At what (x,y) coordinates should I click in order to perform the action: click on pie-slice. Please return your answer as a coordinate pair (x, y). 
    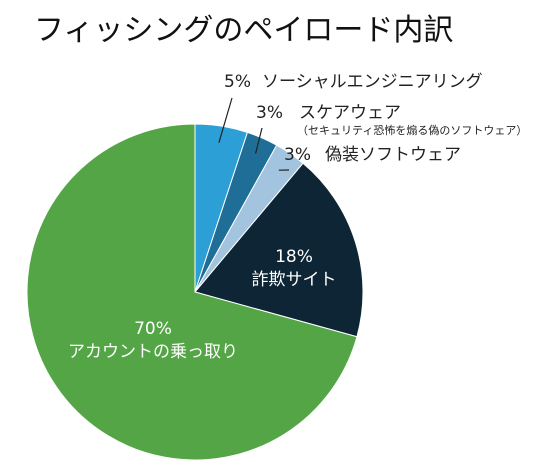
    Looking at the image, I should click on (279, 250).